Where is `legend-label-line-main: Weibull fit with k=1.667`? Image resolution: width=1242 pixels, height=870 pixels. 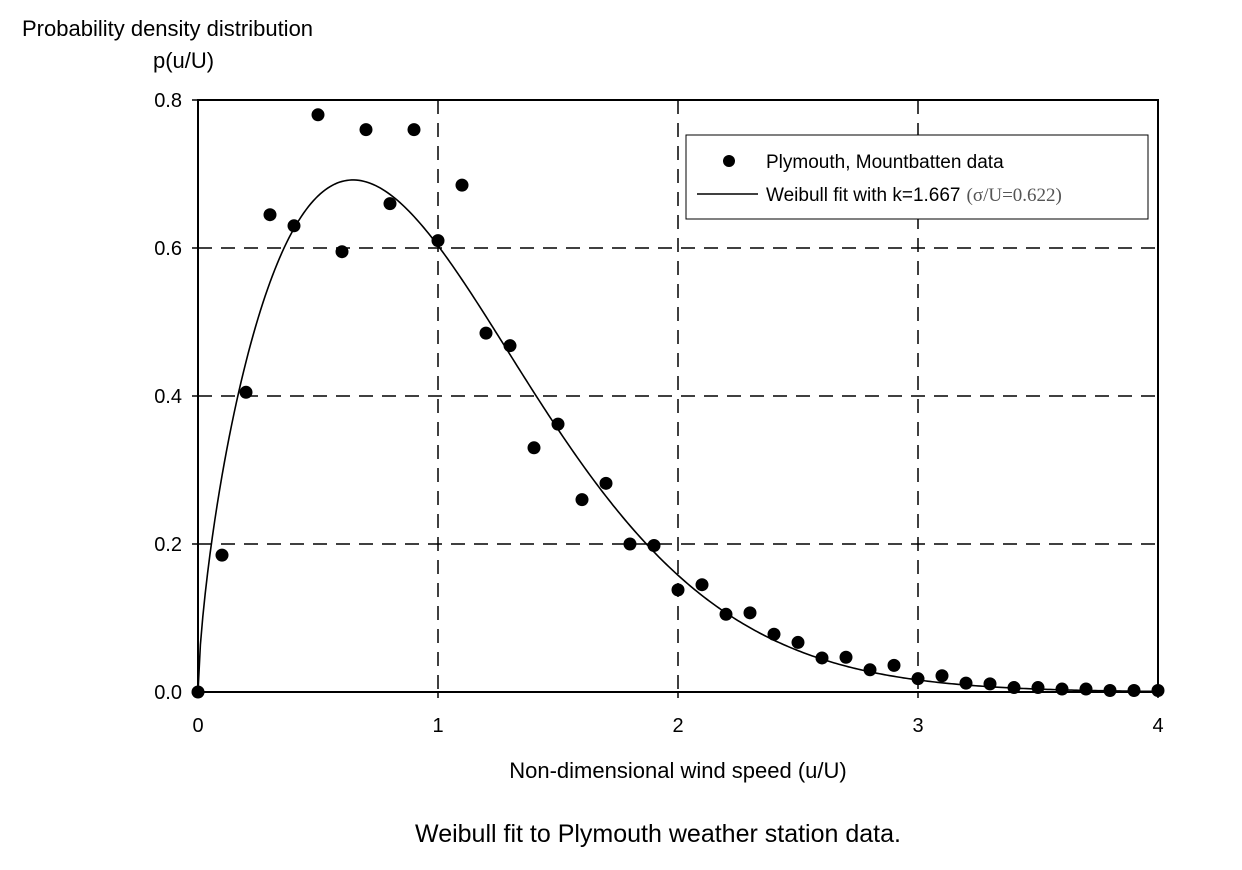
legend-label-line-main: Weibull fit with k=1.667 is located at coordinates (863, 195).